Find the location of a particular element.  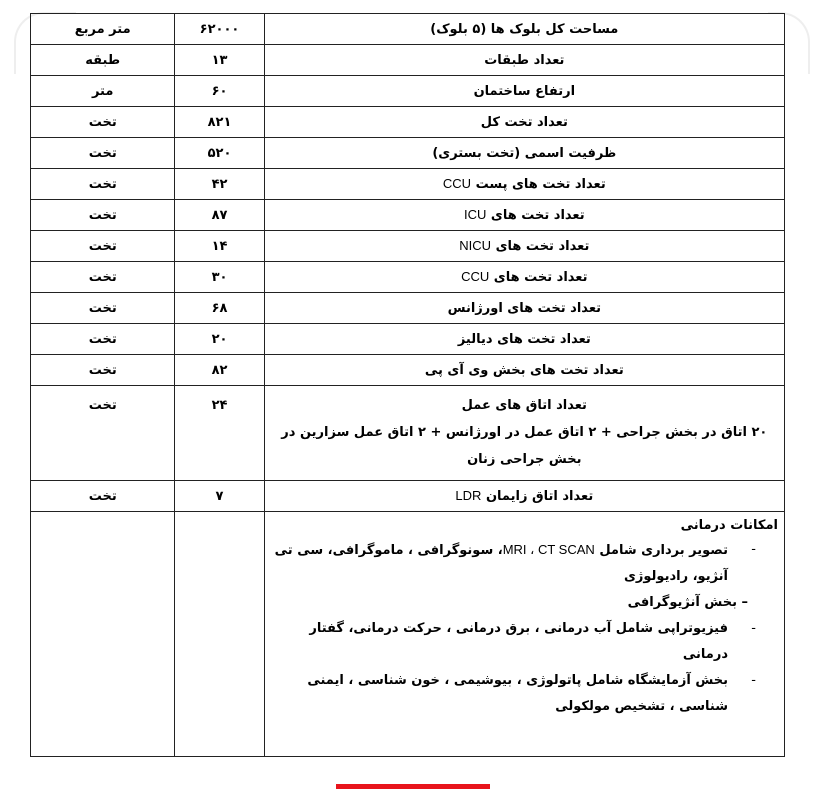

table-row: ظرفیت اسمی (تخت بستری) ۵۲۰ تخت is located at coordinates (407, 153).